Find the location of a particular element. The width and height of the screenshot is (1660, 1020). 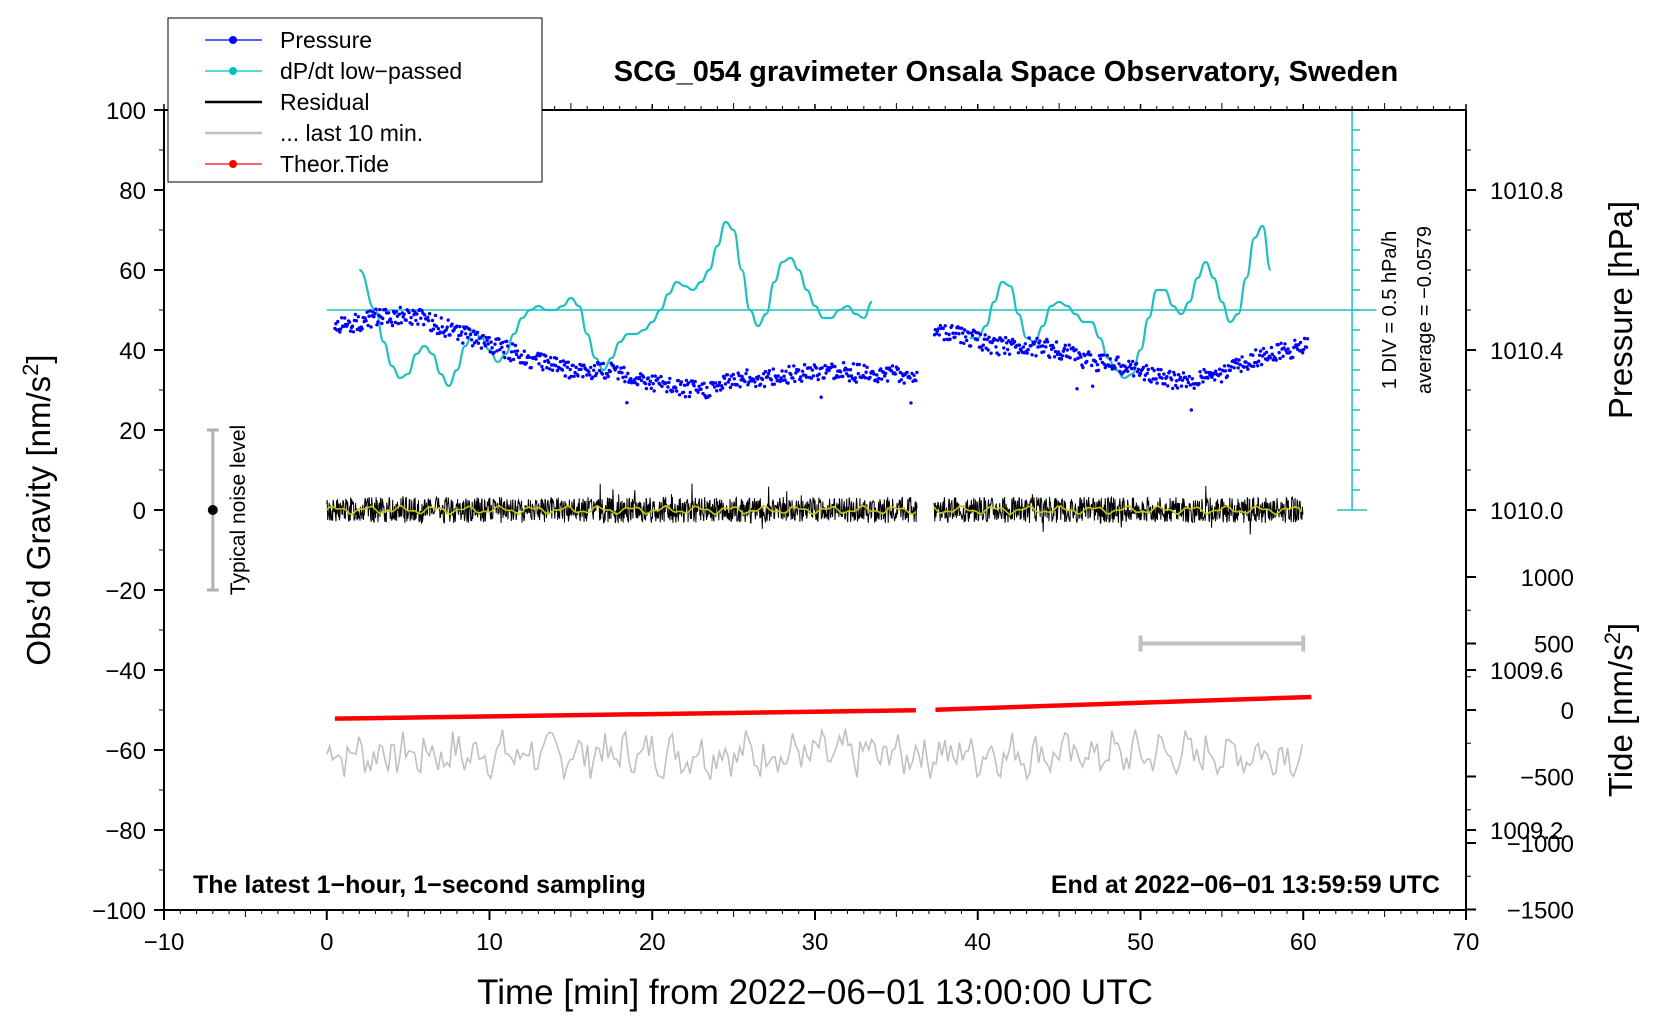

legend-label: dP/dt low−passed is located at coordinates (371, 71).